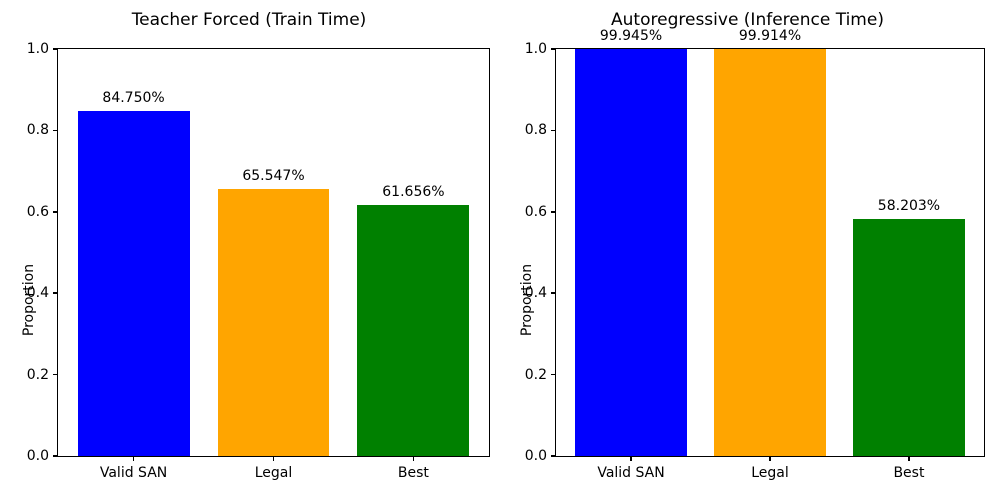 The height and width of the screenshot is (483, 997). Describe the element at coordinates (413, 192) in the screenshot. I see `bar-value-label: 61.656%` at that location.